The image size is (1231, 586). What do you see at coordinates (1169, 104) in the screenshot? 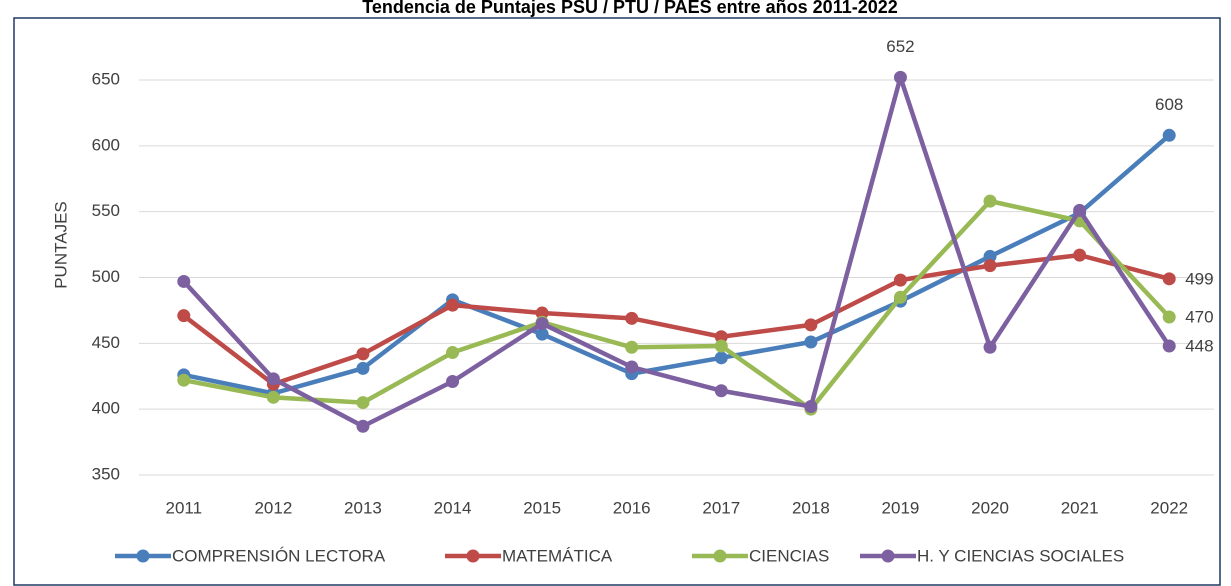
I see `data-label: 608` at bounding box center [1169, 104].